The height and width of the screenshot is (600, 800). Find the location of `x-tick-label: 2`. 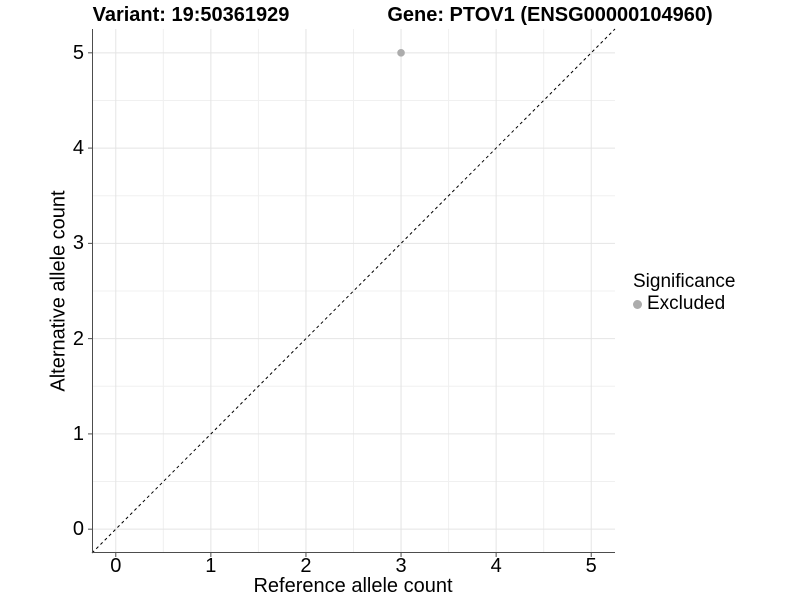

x-tick-label: 2 is located at coordinates (306, 566).